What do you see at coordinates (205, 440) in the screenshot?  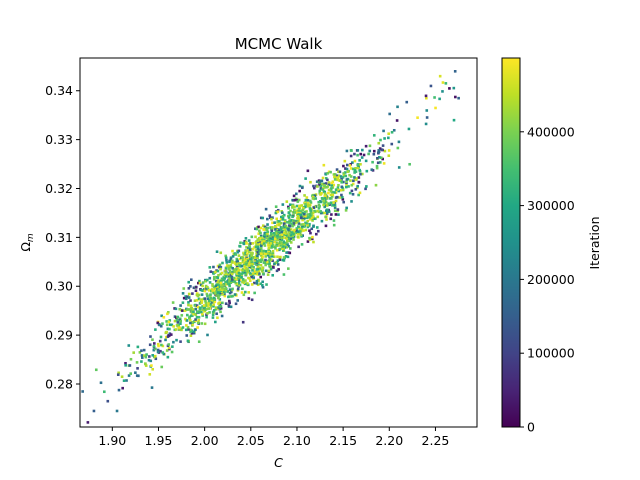 I see `x-tick-label: 2.00` at bounding box center [205, 440].